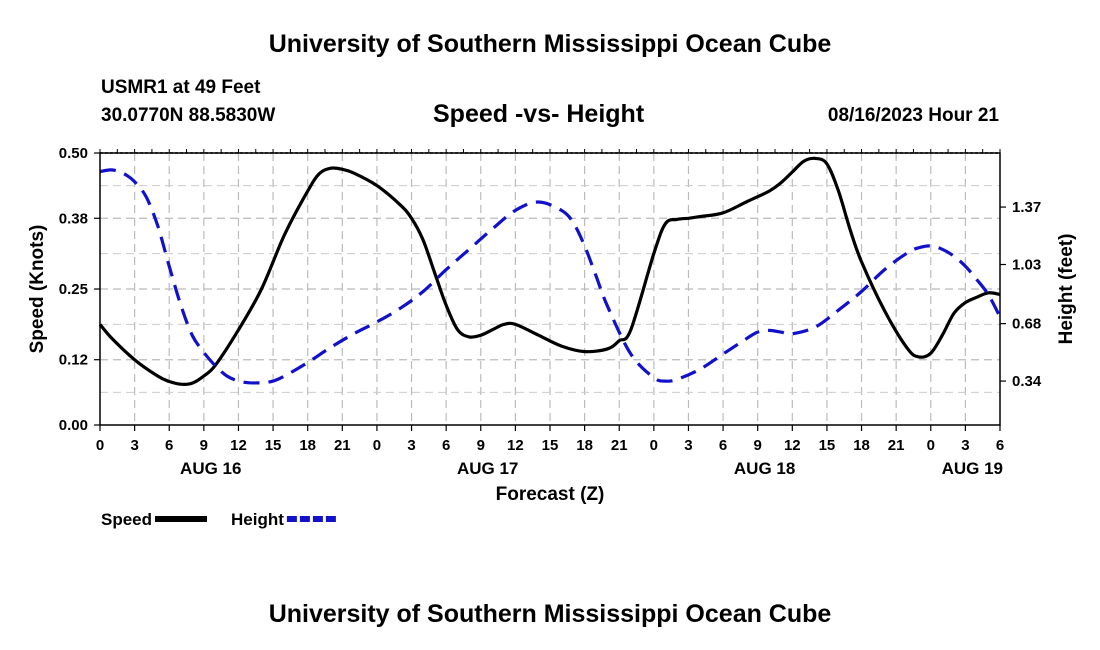  What do you see at coordinates (1026, 207) in the screenshot?
I see `y2-tick-label: 1.37` at bounding box center [1026, 207].